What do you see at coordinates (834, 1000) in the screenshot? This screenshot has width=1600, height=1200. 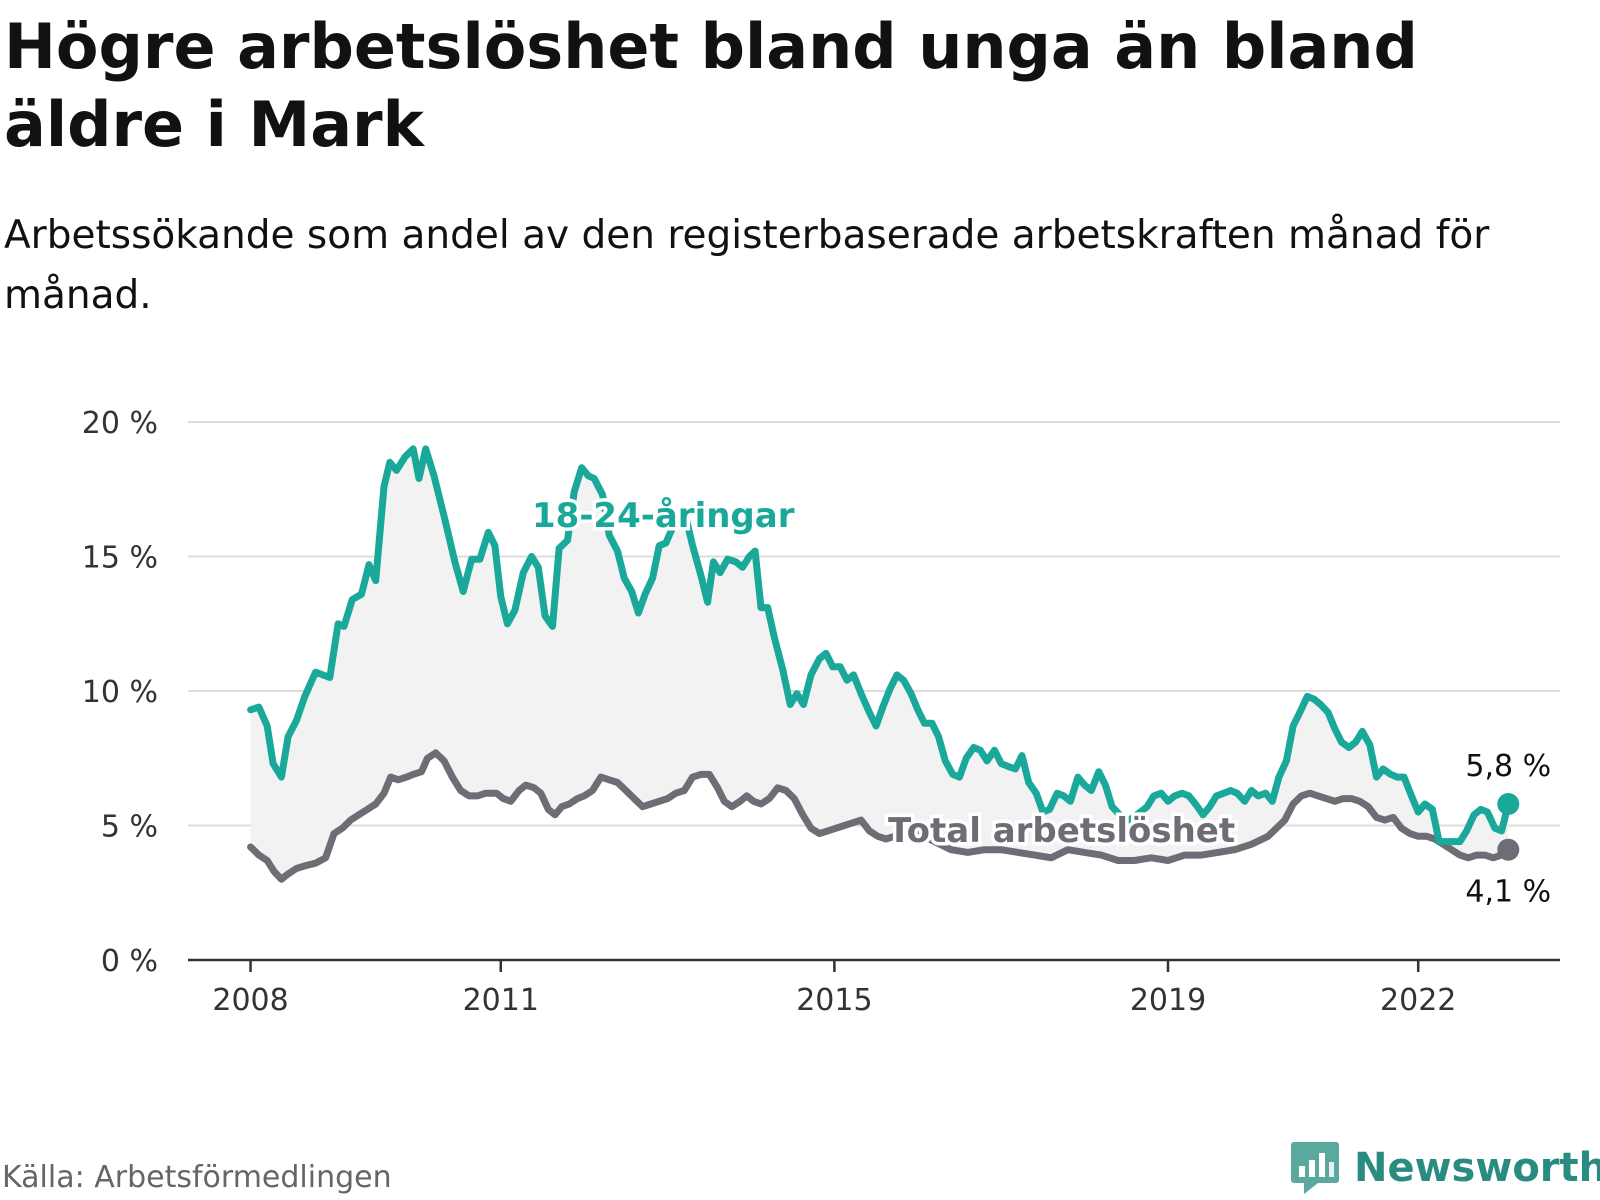 I see `x-tick-label: 2015` at bounding box center [834, 1000].